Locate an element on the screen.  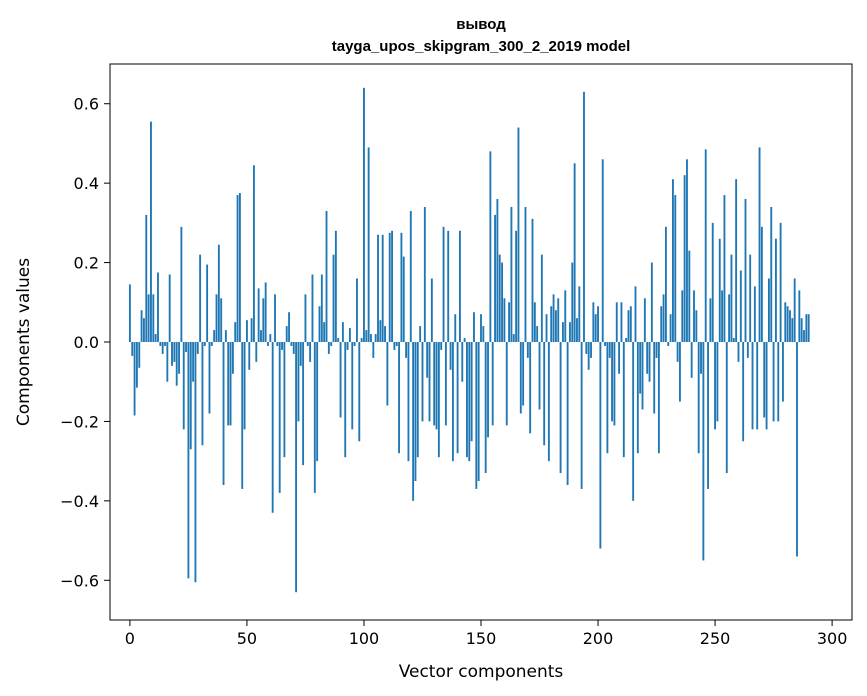
y-axis-label: Components values is located at coordinates (24, 342).